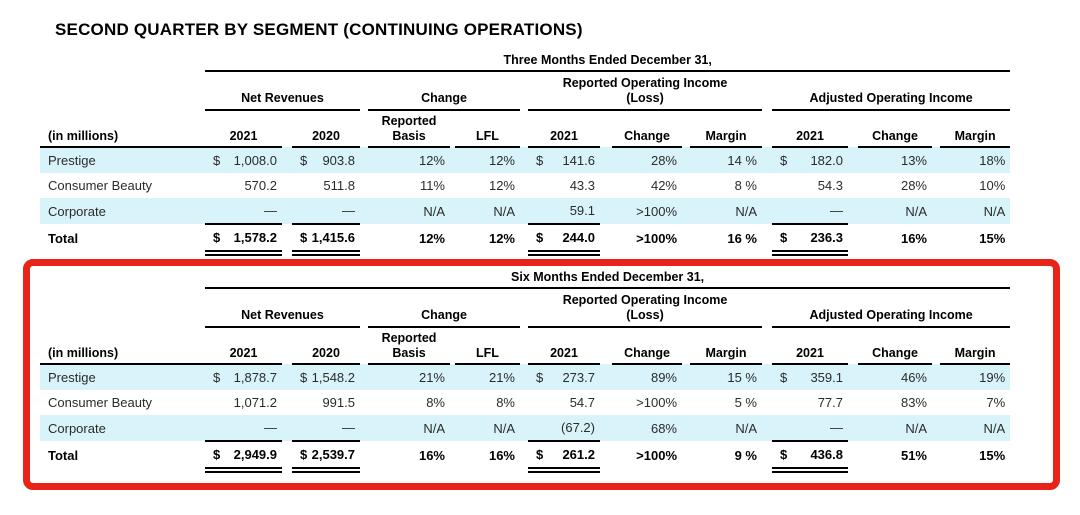 This screenshot has height=515, width=1080. I want to click on value-cell: $1,415.6, so click(326, 239).